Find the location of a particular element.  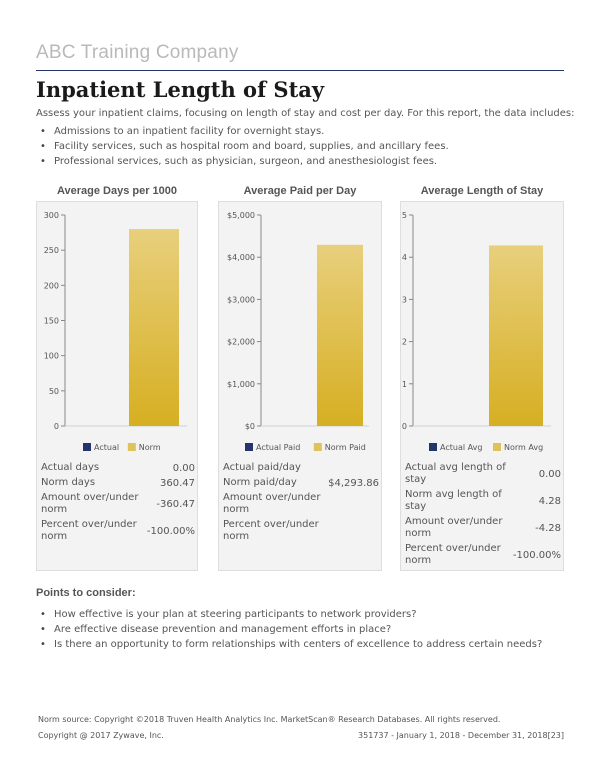

y-tick-label: $5,000 is located at coordinates (241, 215).